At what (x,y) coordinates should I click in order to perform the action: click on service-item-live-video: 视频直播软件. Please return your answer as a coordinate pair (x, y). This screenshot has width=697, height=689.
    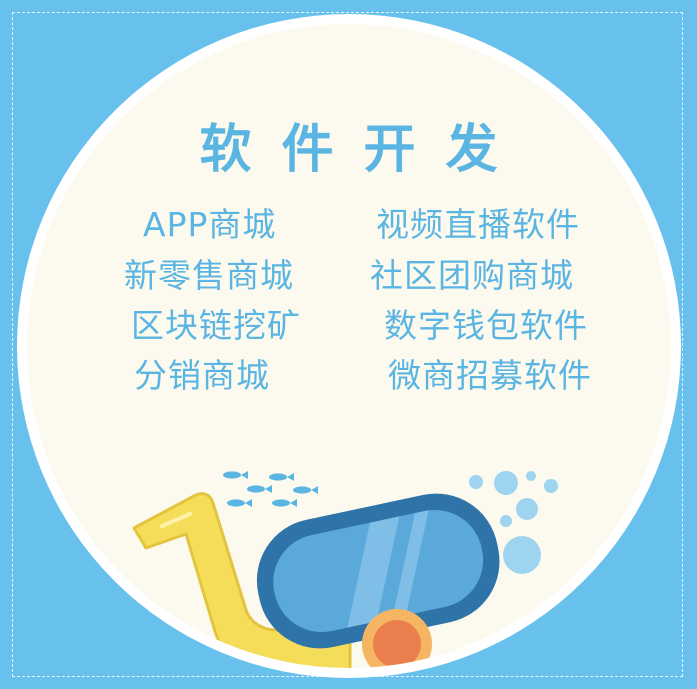
    Looking at the image, I should click on (478, 224).